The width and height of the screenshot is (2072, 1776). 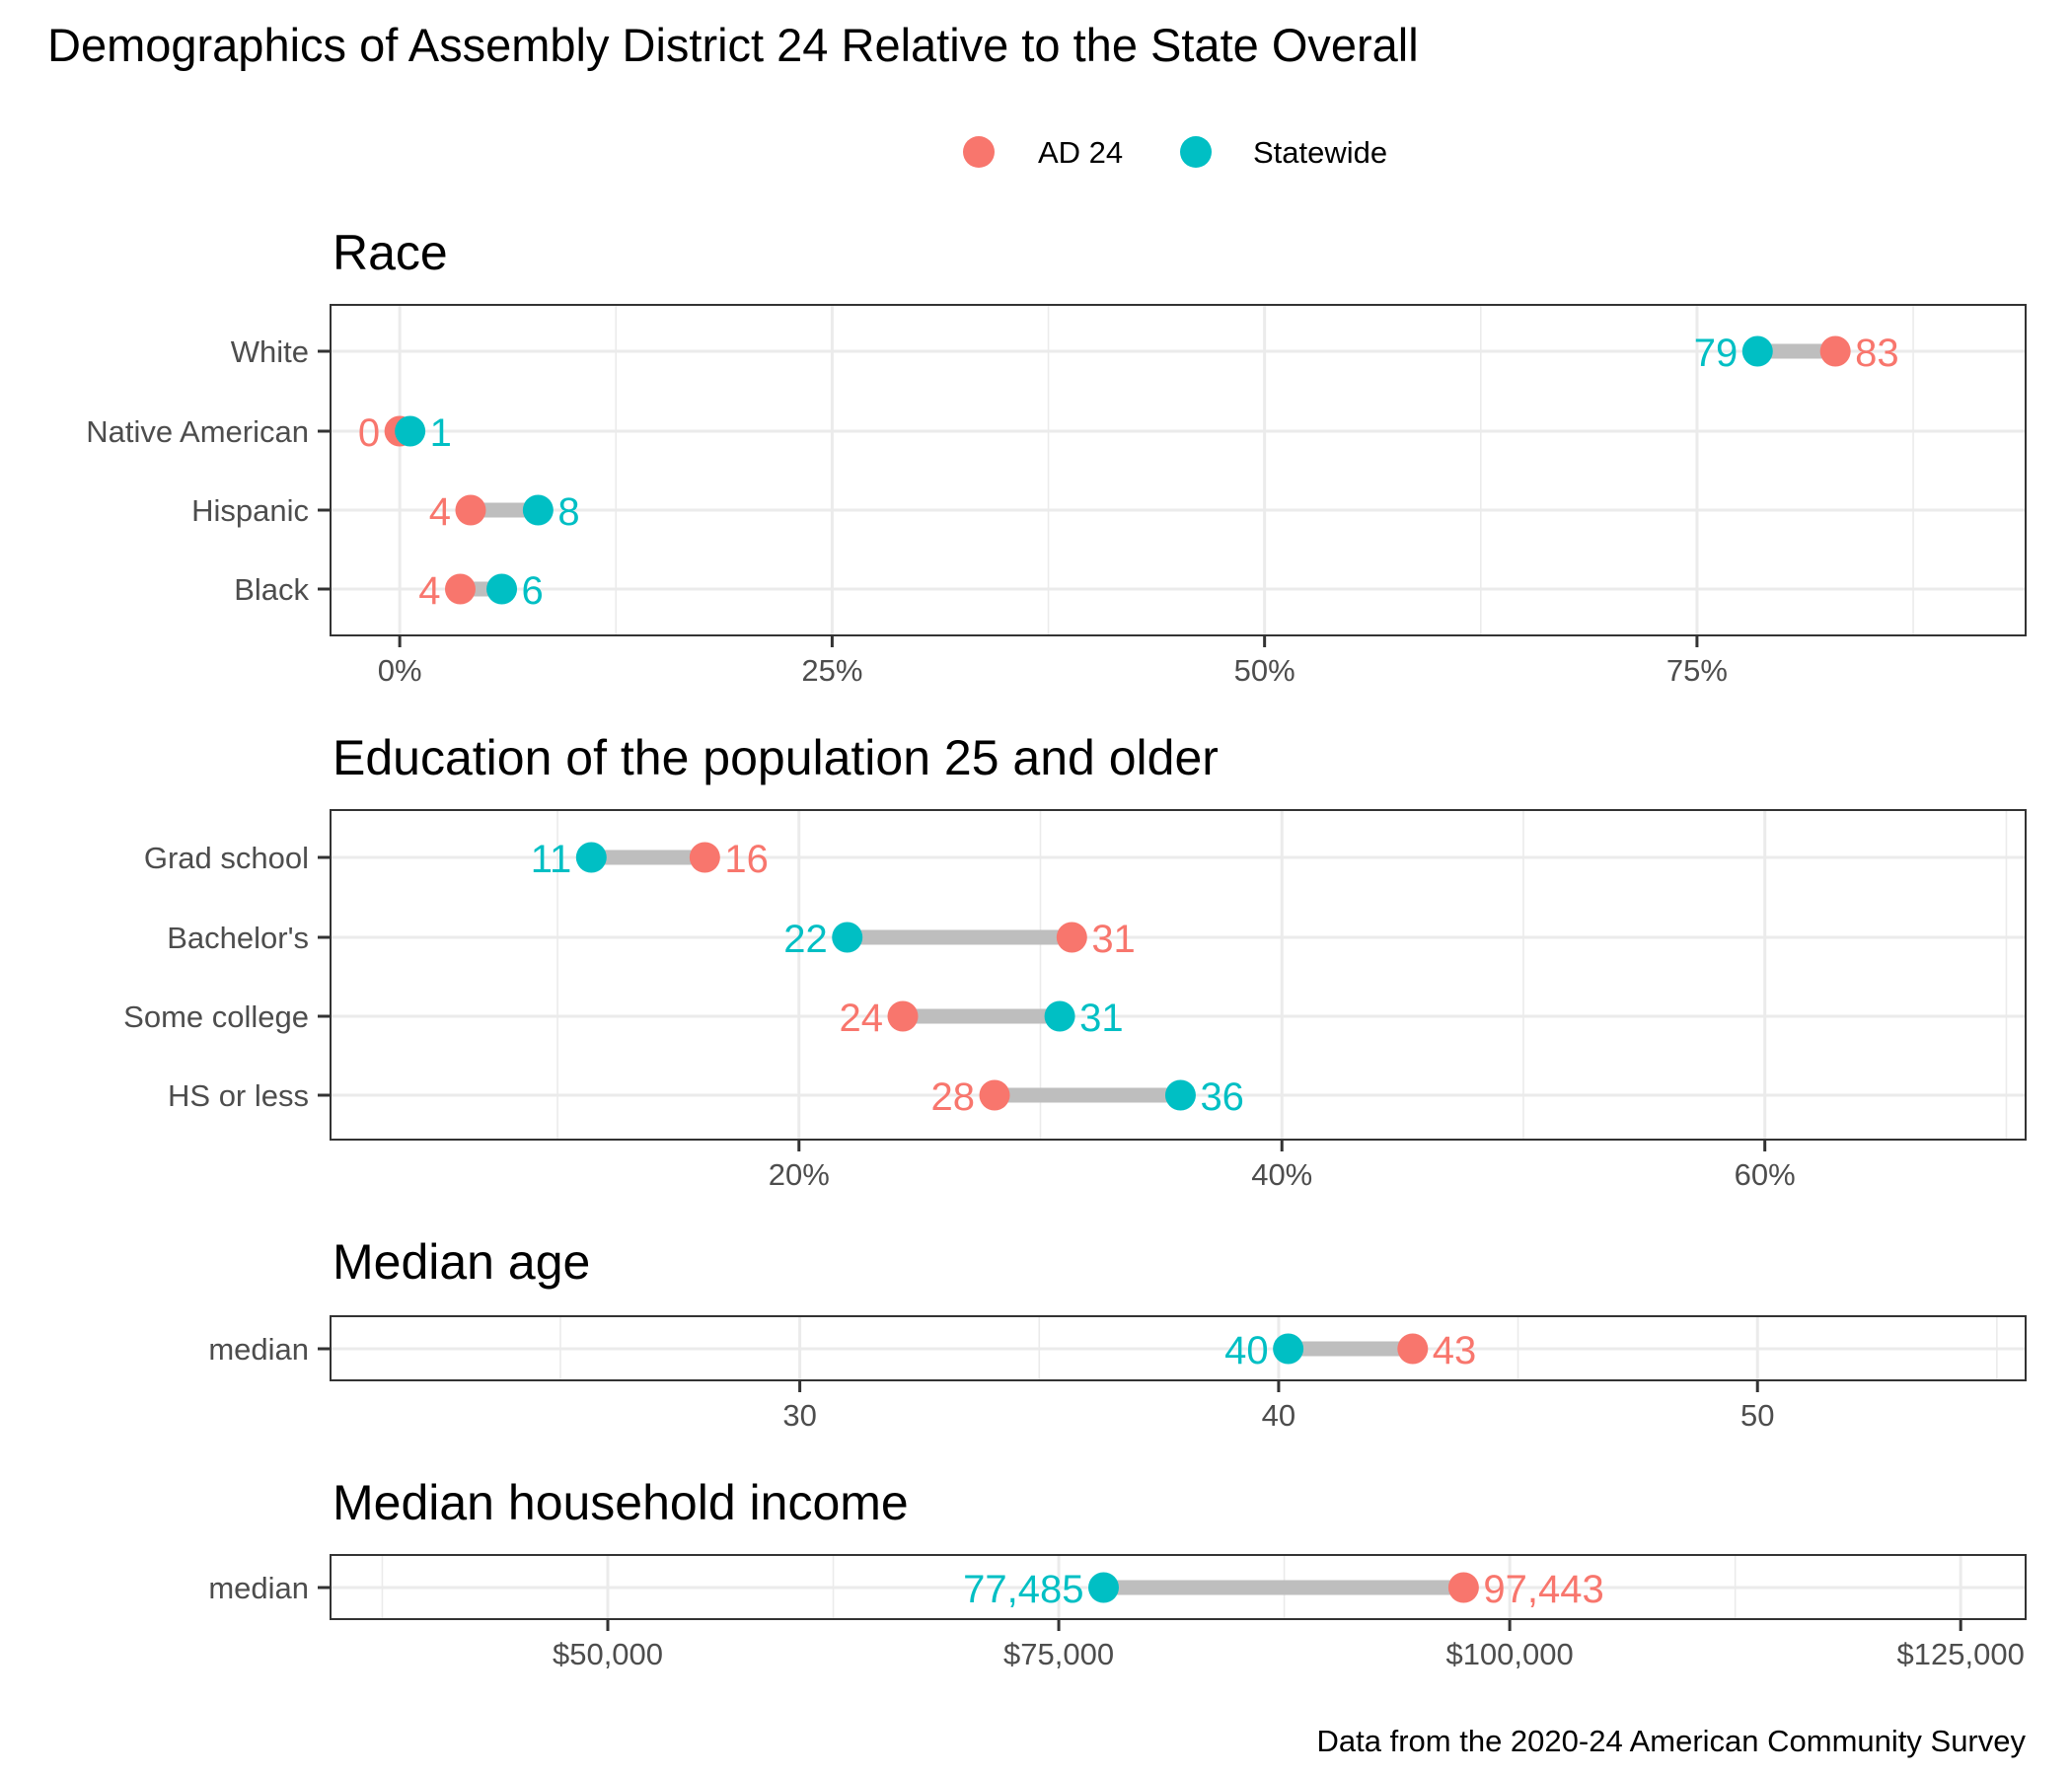 What do you see at coordinates (832, 670) in the screenshot?
I see `x-tick-label: 25%` at bounding box center [832, 670].